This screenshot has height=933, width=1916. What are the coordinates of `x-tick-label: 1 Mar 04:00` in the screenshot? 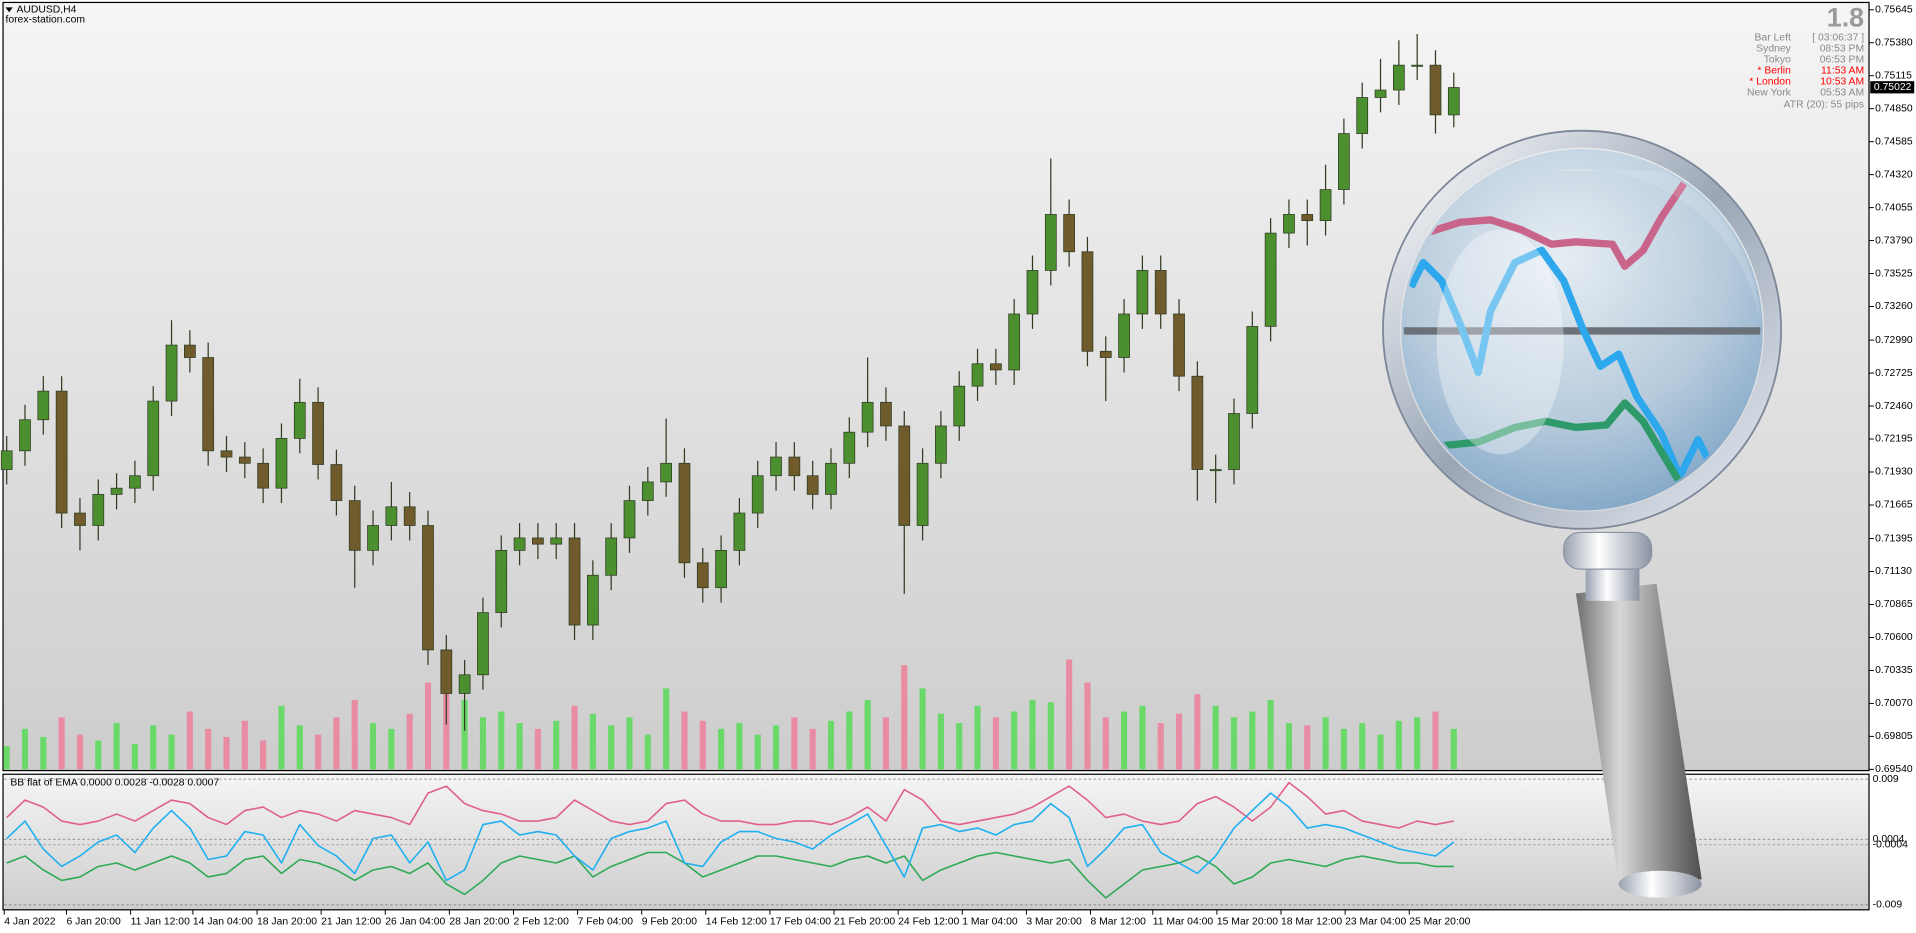 It's located at (990, 922).